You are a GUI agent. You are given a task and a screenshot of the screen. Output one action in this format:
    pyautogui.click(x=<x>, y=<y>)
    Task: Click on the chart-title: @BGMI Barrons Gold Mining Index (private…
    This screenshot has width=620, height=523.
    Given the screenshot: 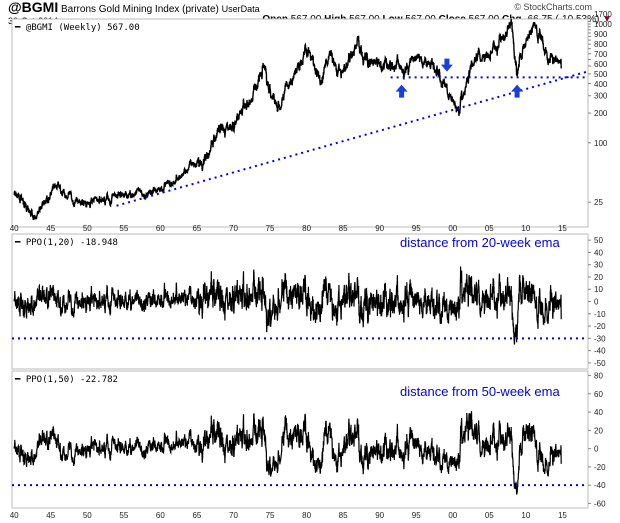 What is the action you would take?
    pyautogui.click(x=134, y=8)
    